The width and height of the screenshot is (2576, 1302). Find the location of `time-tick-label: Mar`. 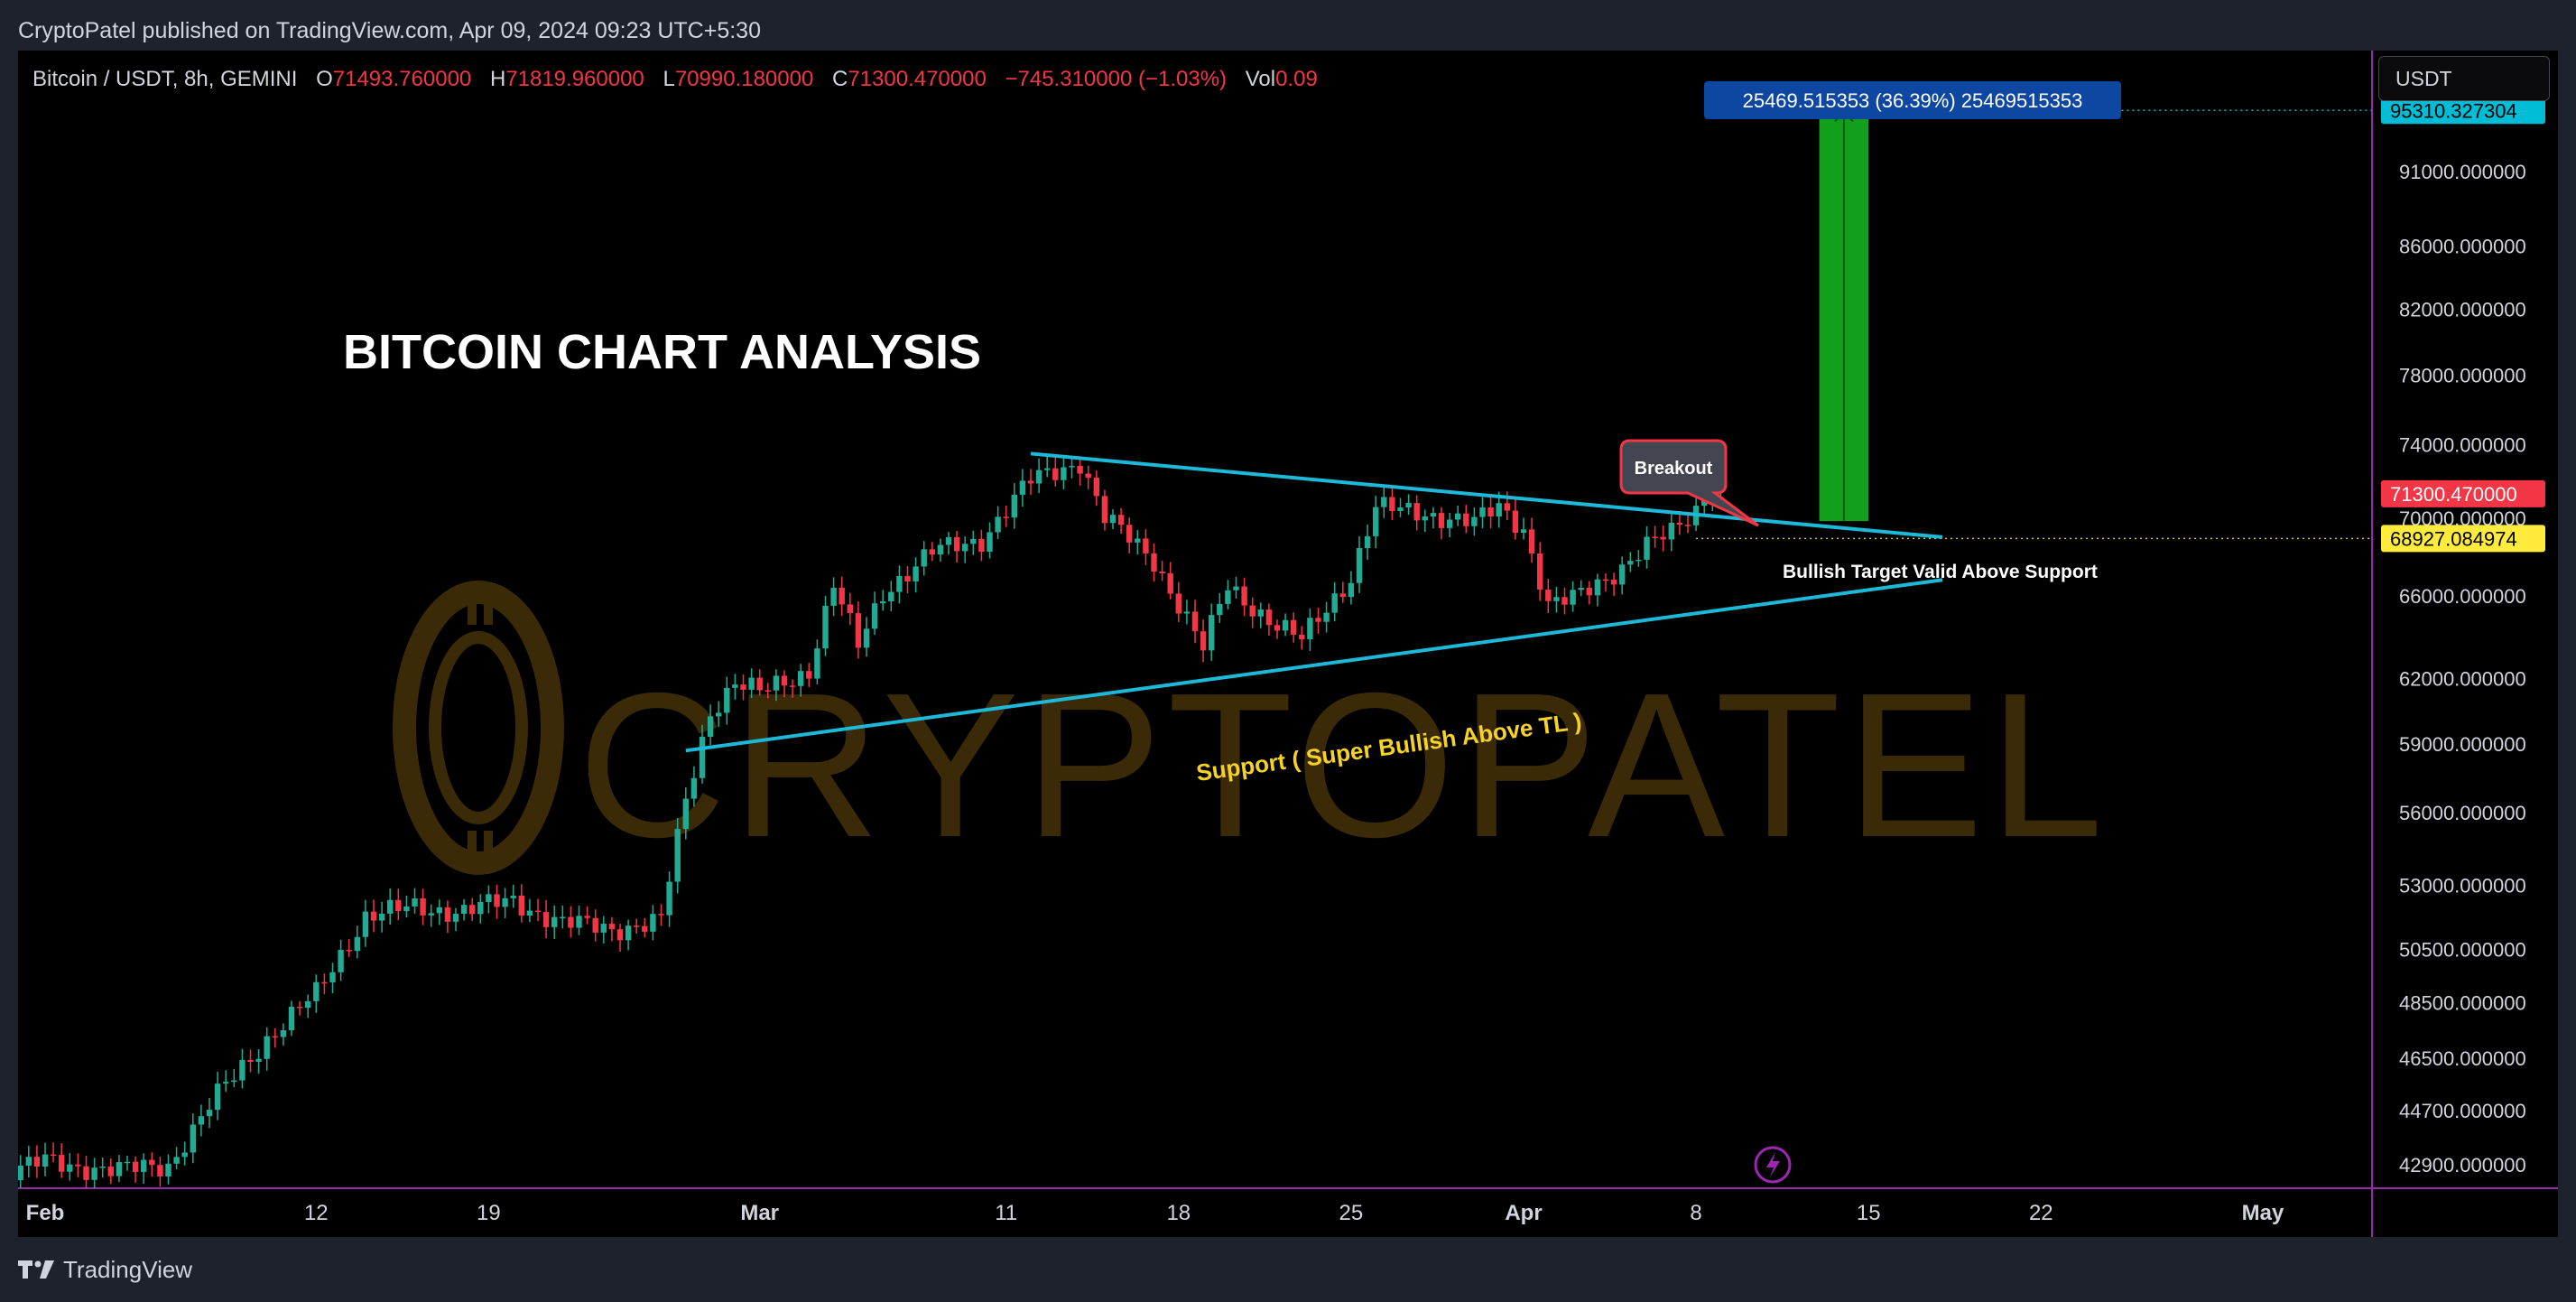

time-tick-label: Mar is located at coordinates (759, 1213).